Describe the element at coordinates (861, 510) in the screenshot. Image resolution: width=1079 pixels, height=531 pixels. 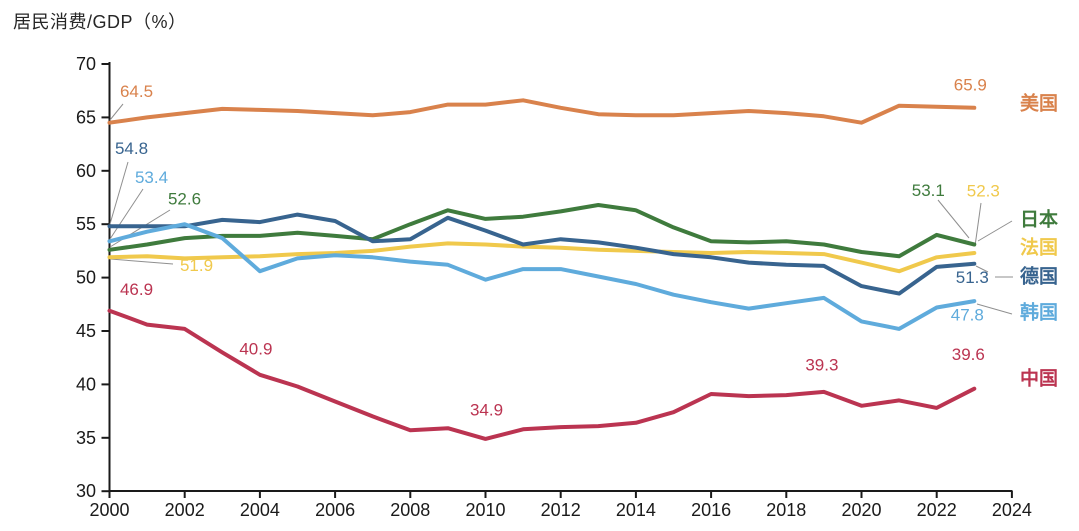
I see `x-tick-label: 2020` at that location.